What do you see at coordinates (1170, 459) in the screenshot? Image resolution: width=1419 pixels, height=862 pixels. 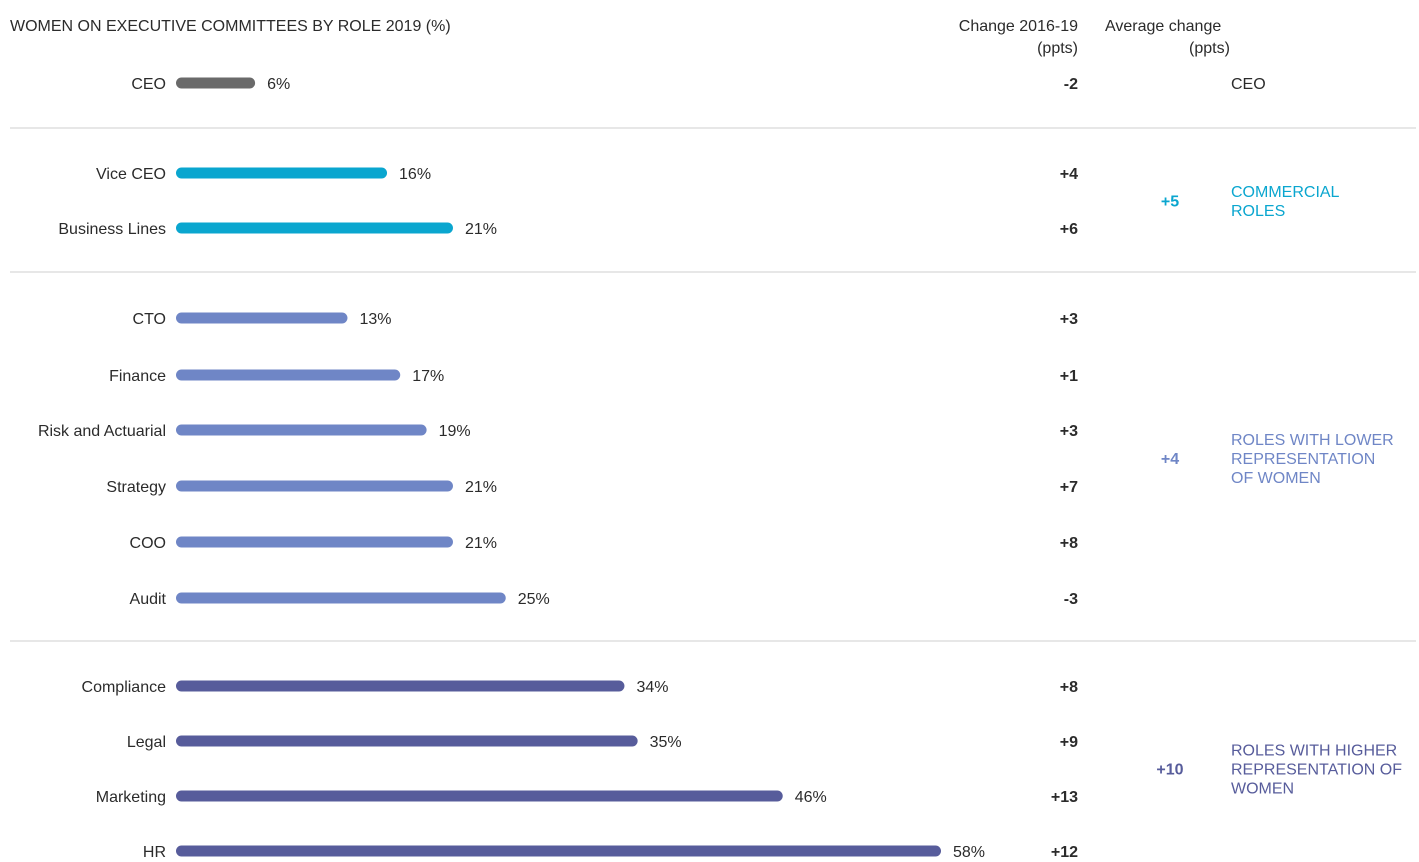 I see `group-average: +4` at bounding box center [1170, 459].